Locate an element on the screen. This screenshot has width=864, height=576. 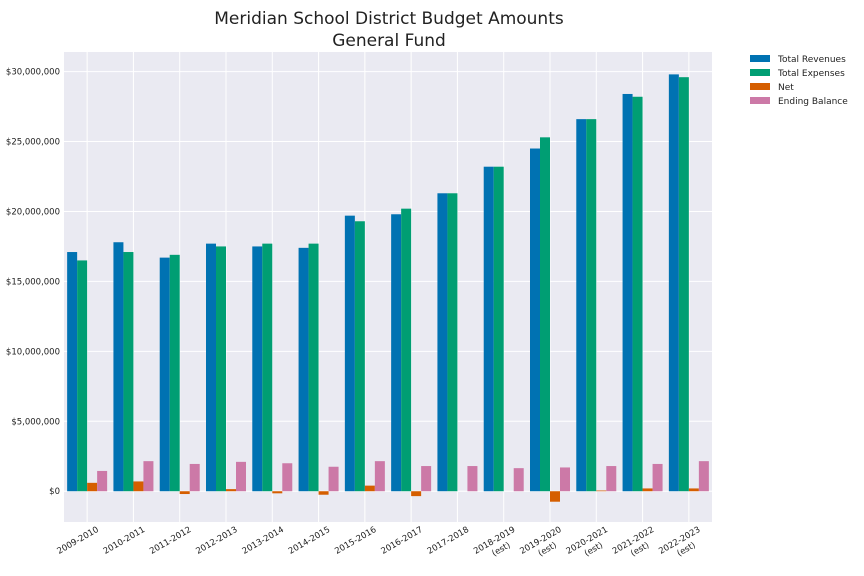
series-ending-balance is located at coordinates (403, 476).